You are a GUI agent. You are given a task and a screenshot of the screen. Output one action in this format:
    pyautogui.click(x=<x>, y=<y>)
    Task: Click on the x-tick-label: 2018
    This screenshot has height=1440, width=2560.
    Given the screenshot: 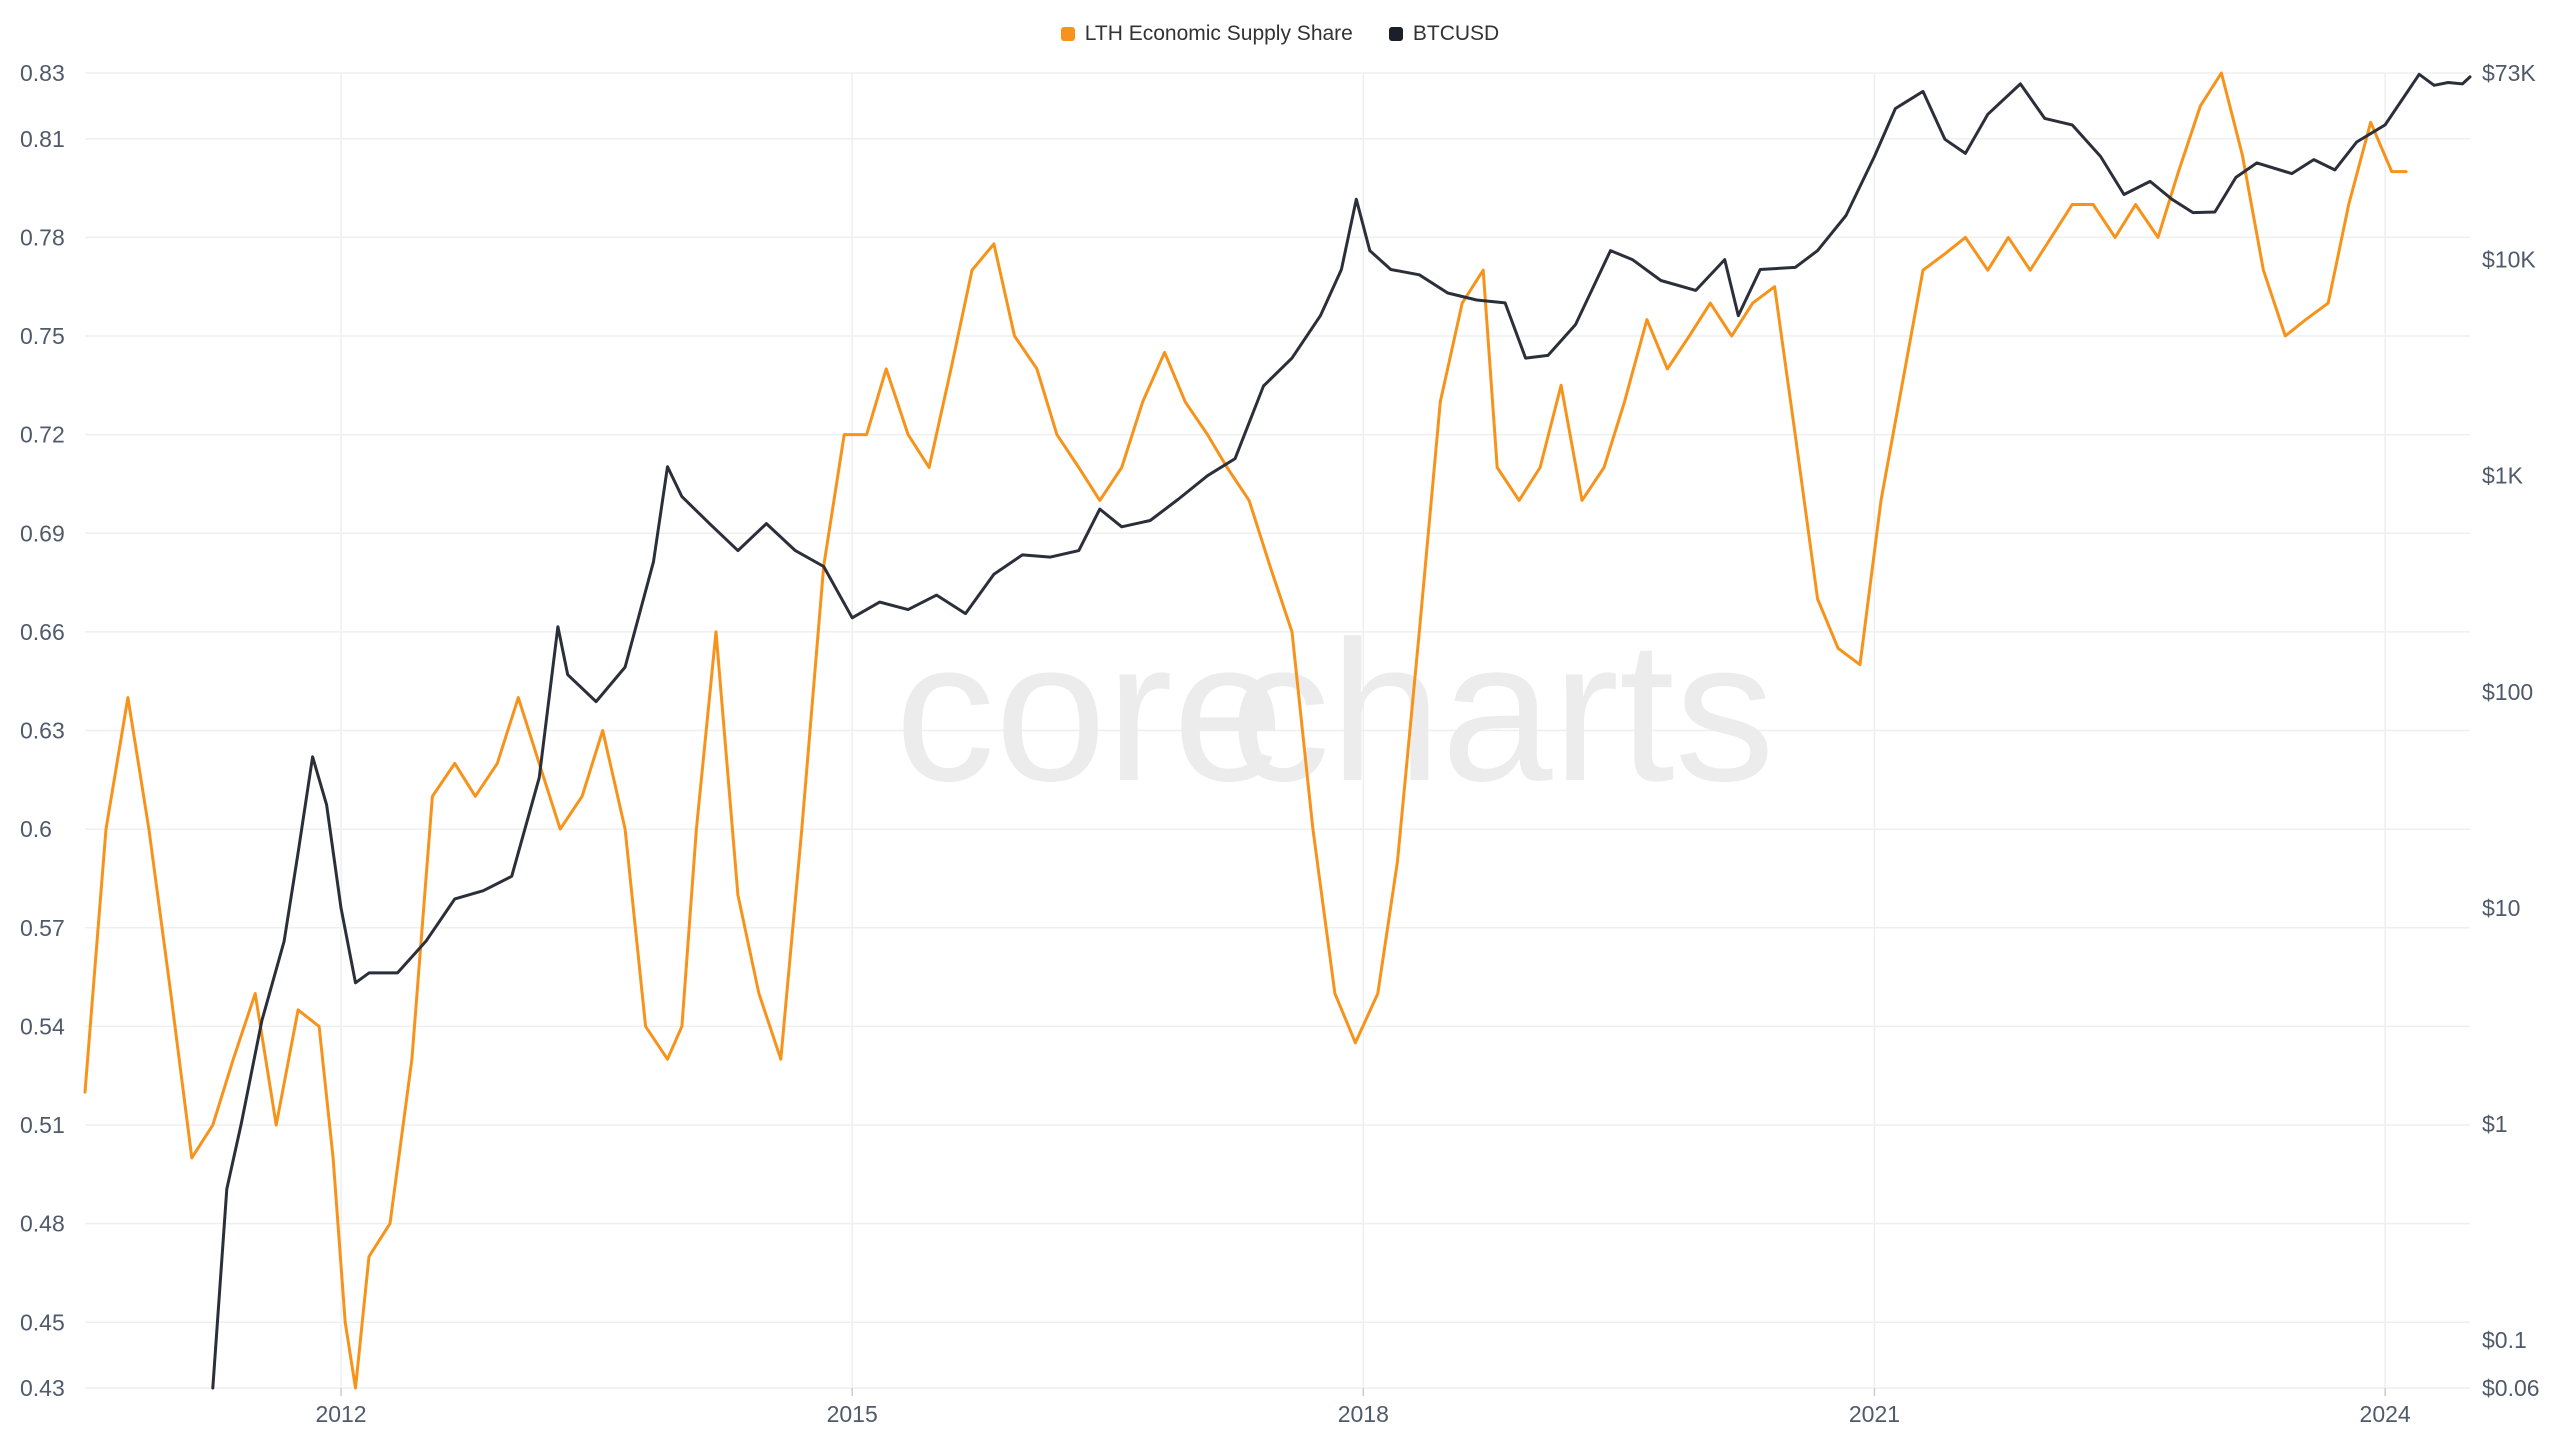 What is the action you would take?
    pyautogui.click(x=1363, y=1414)
    